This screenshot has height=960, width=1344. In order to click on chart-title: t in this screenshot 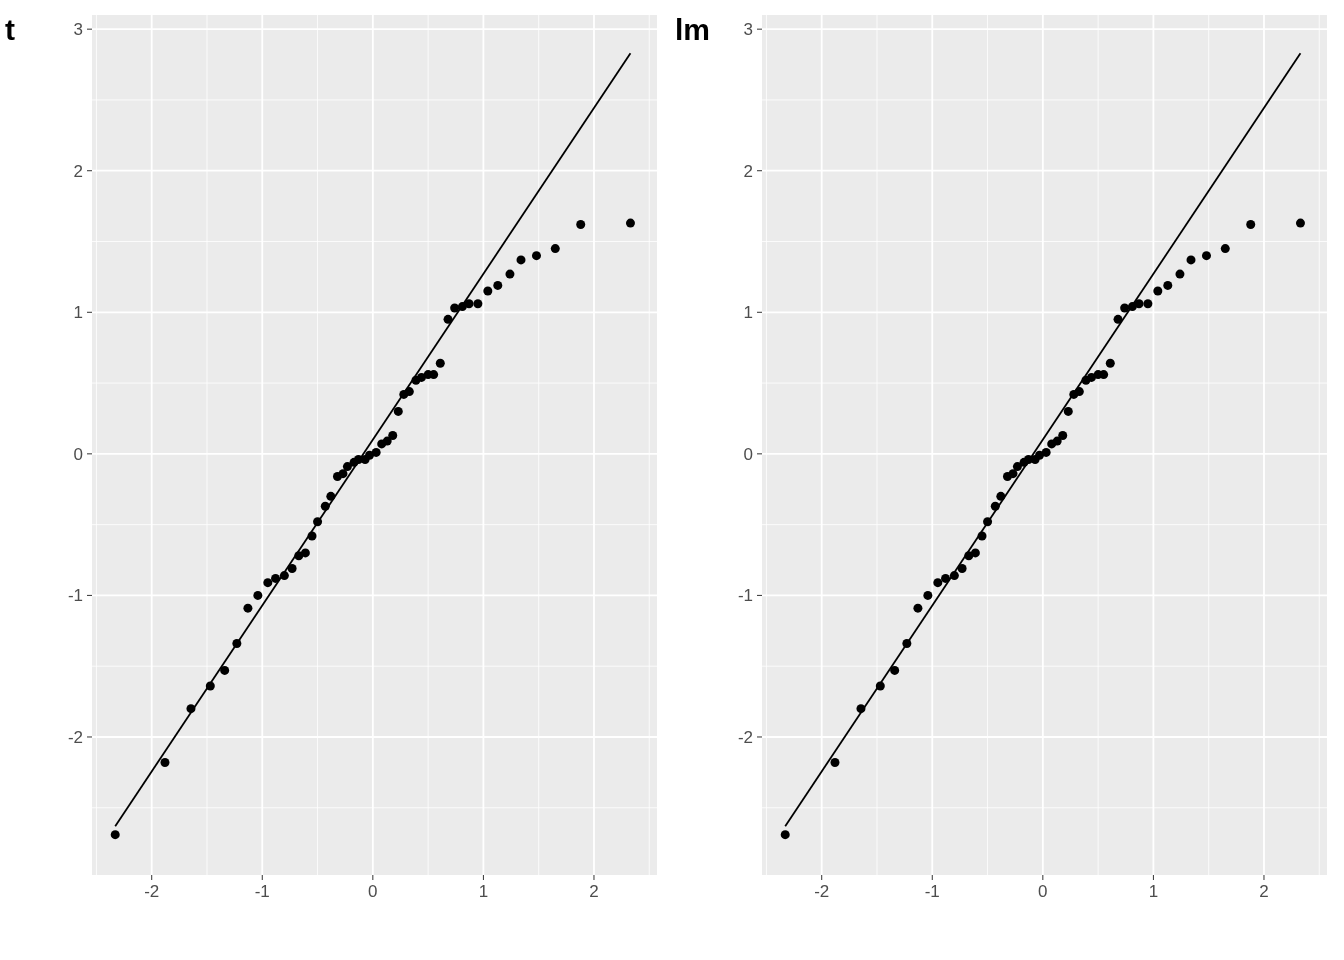, I will do `click(10, 29)`.